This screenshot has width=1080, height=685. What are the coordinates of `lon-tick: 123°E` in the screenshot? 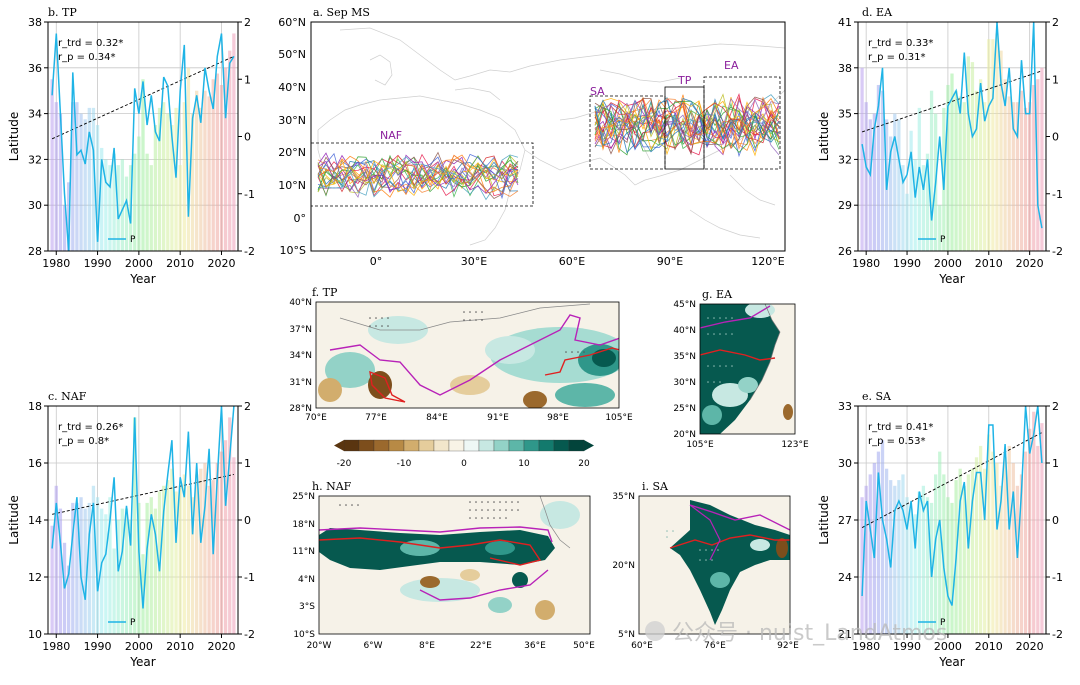 It's located at (795, 445).